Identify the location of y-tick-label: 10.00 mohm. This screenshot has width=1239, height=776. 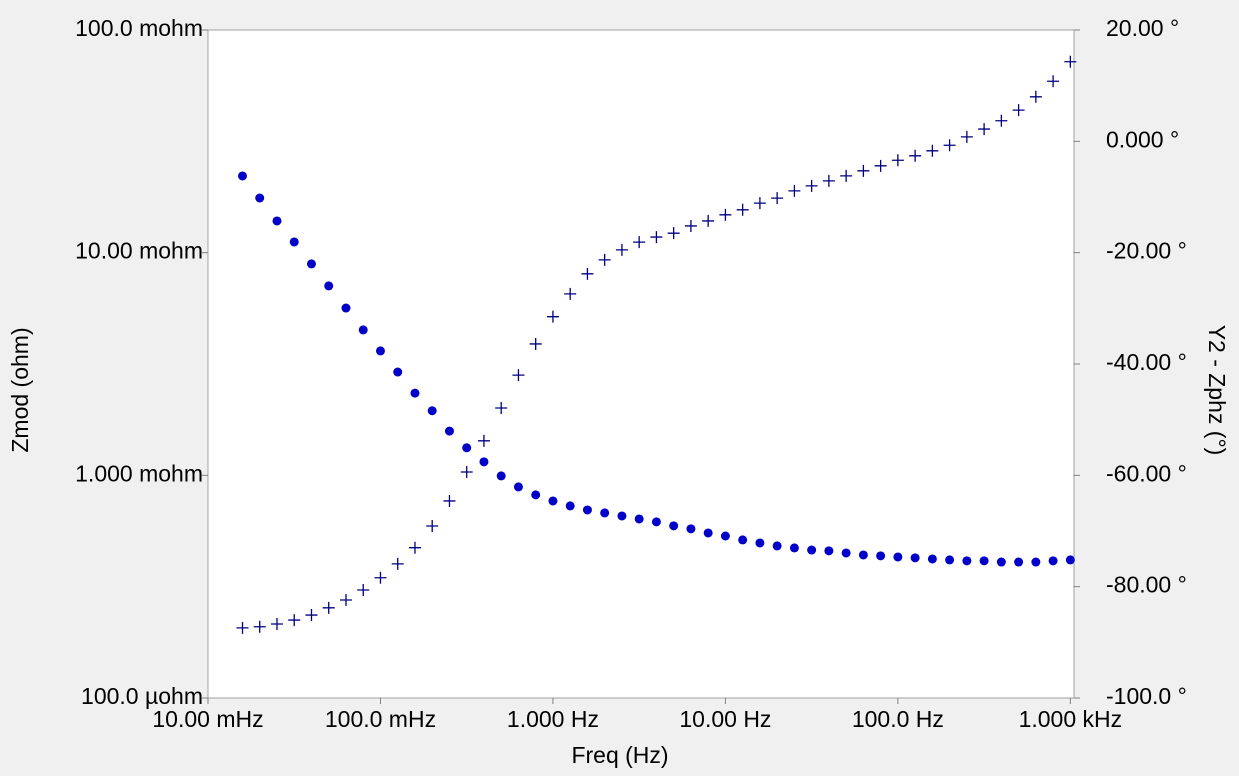
(139, 251).